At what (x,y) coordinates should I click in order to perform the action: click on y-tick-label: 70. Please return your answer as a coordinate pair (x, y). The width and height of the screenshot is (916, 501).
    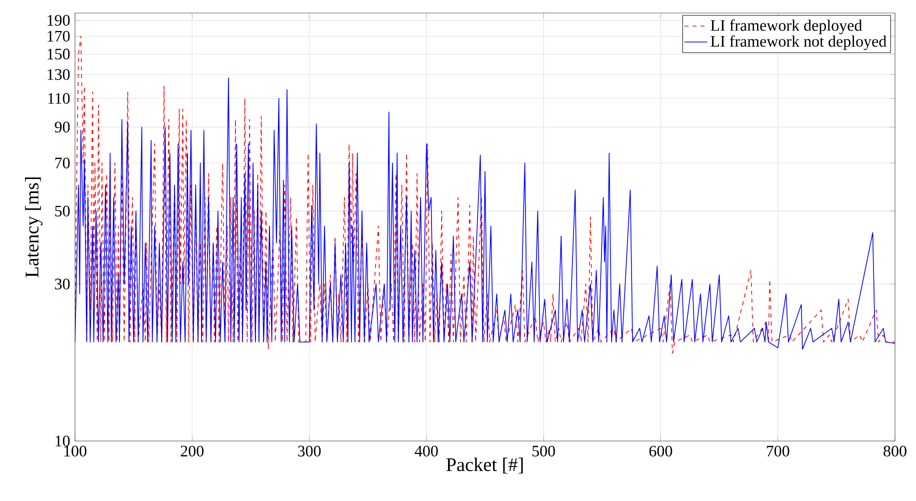
    Looking at the image, I should click on (62, 163).